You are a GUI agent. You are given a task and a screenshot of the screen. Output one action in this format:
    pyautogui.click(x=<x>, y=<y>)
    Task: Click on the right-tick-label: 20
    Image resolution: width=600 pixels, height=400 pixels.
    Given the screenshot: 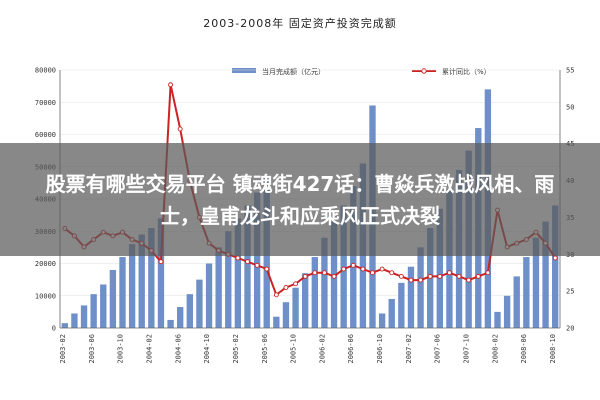 What is the action you would take?
    pyautogui.click(x=570, y=329)
    